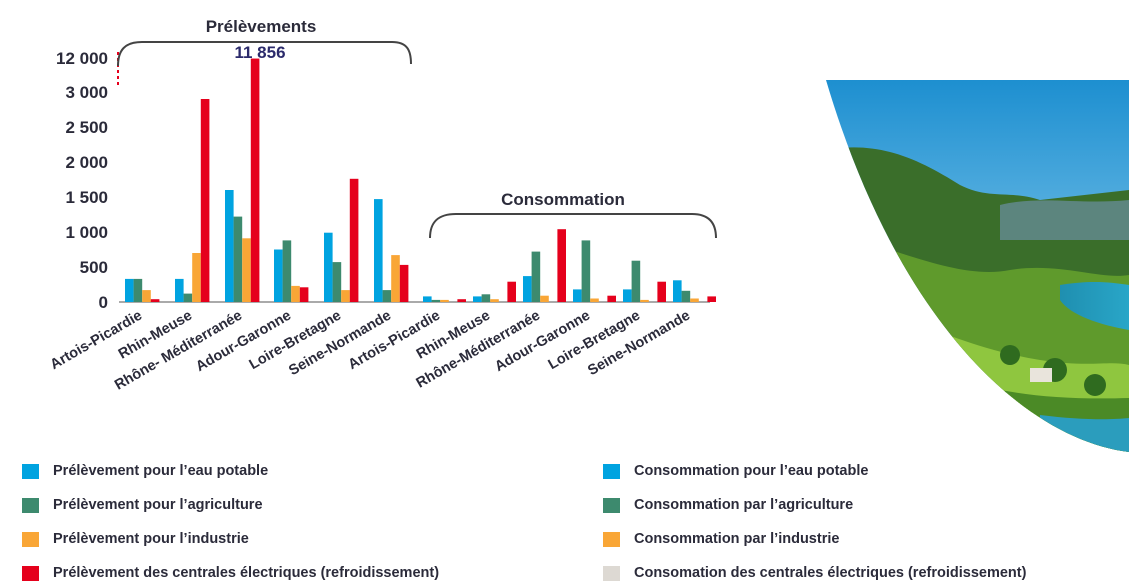  What do you see at coordinates (94, 267) in the screenshot?
I see `y-tick-label: 500` at bounding box center [94, 267].